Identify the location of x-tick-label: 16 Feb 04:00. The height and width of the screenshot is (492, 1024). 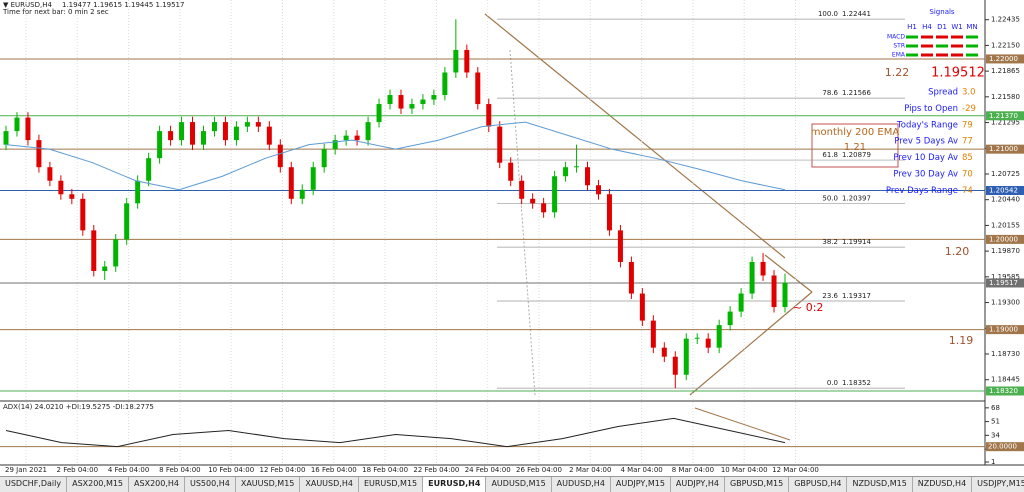
(334, 470).